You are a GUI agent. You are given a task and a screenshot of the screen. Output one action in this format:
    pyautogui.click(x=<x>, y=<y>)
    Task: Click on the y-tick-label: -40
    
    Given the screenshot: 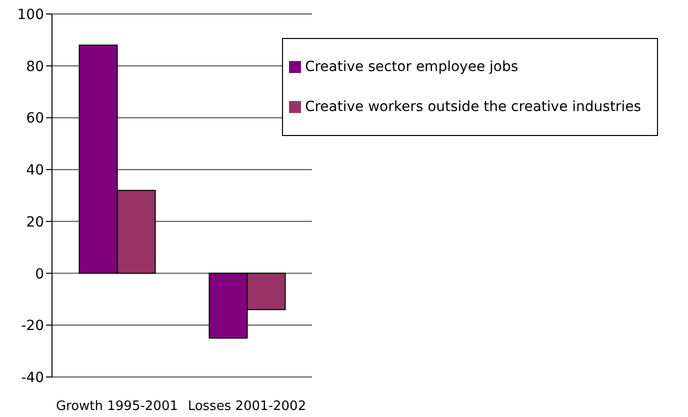 What is the action you would take?
    pyautogui.click(x=32, y=378)
    